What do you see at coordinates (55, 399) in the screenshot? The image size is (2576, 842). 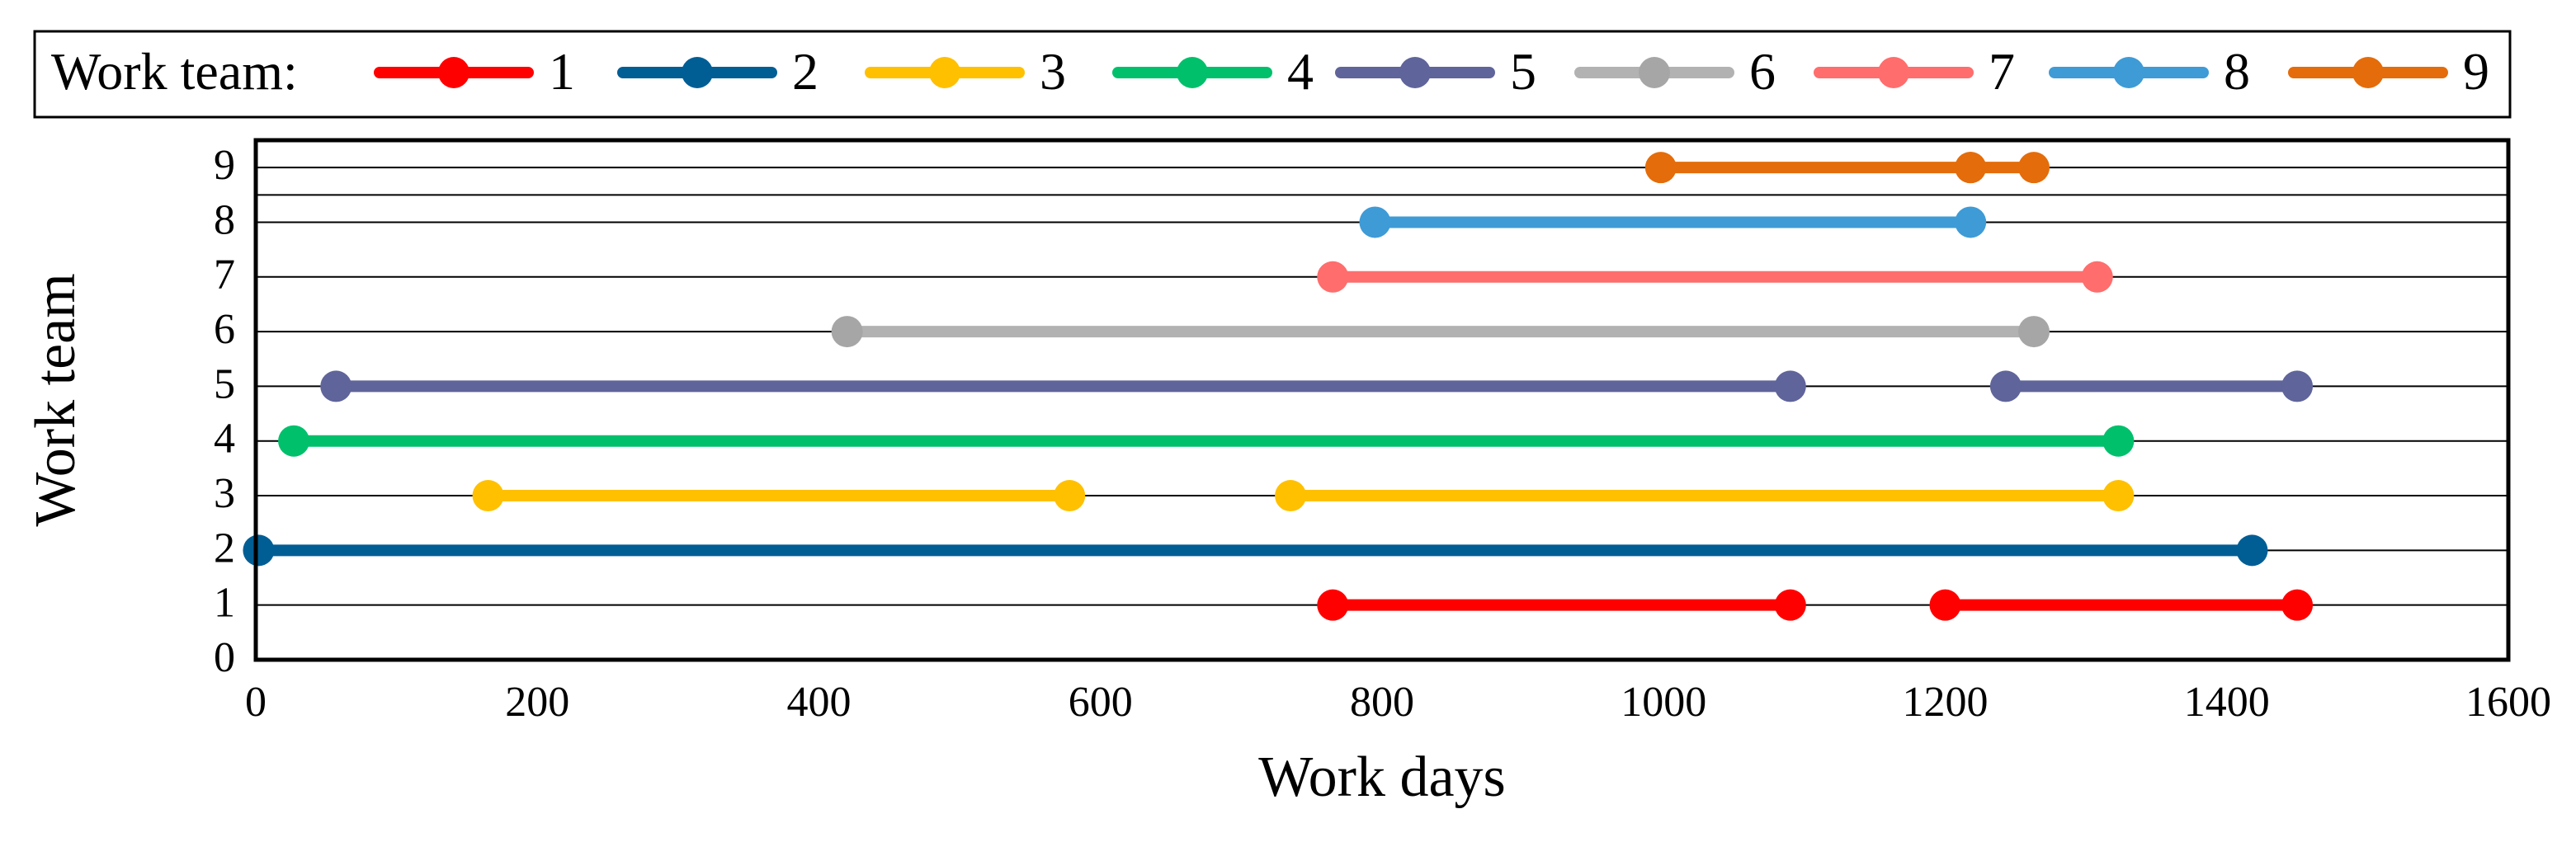 I see `y-axis-label: Work team` at bounding box center [55, 399].